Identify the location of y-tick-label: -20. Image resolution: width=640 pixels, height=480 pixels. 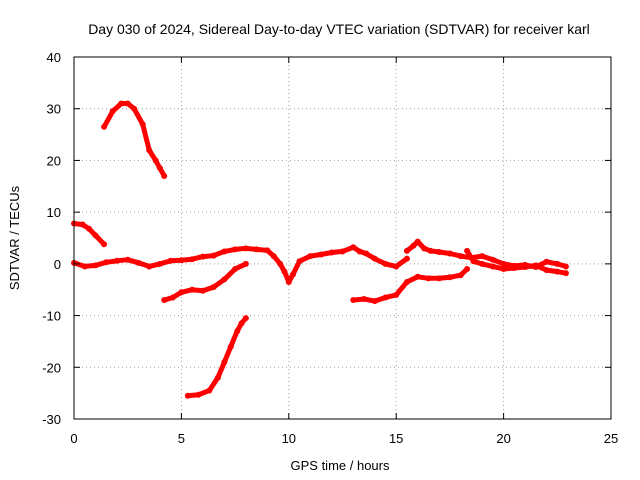
(51, 367).